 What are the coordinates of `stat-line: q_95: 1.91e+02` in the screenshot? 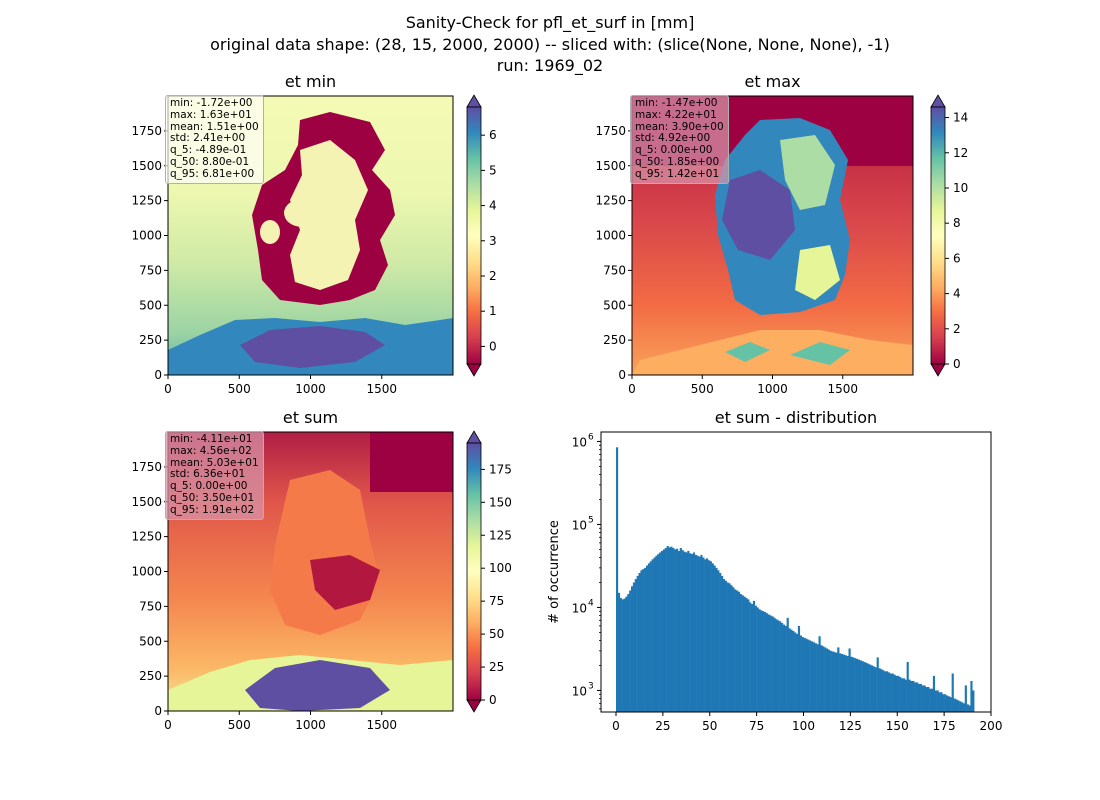 It's located at (212, 509).